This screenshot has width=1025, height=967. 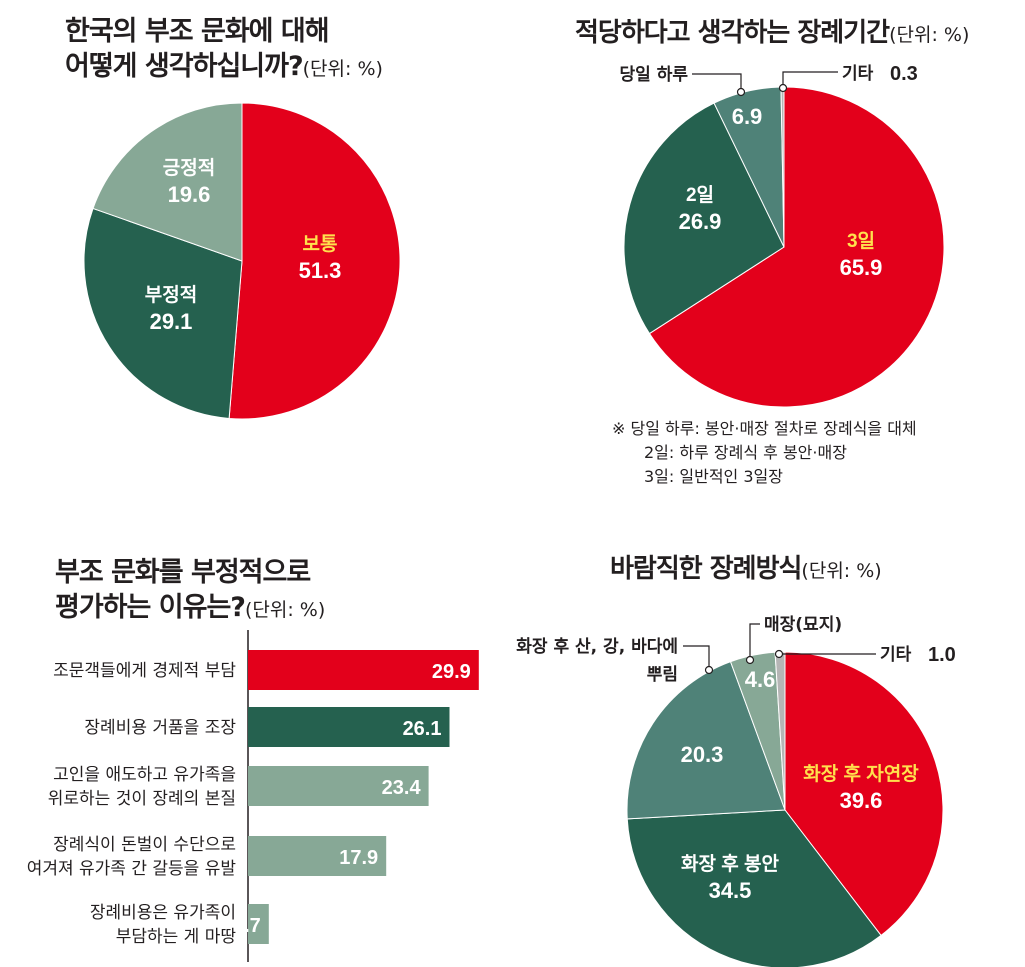 I want to click on chart3-category-label-2-0: 고인을 애도하고 유가족을, so click(x=144, y=775).